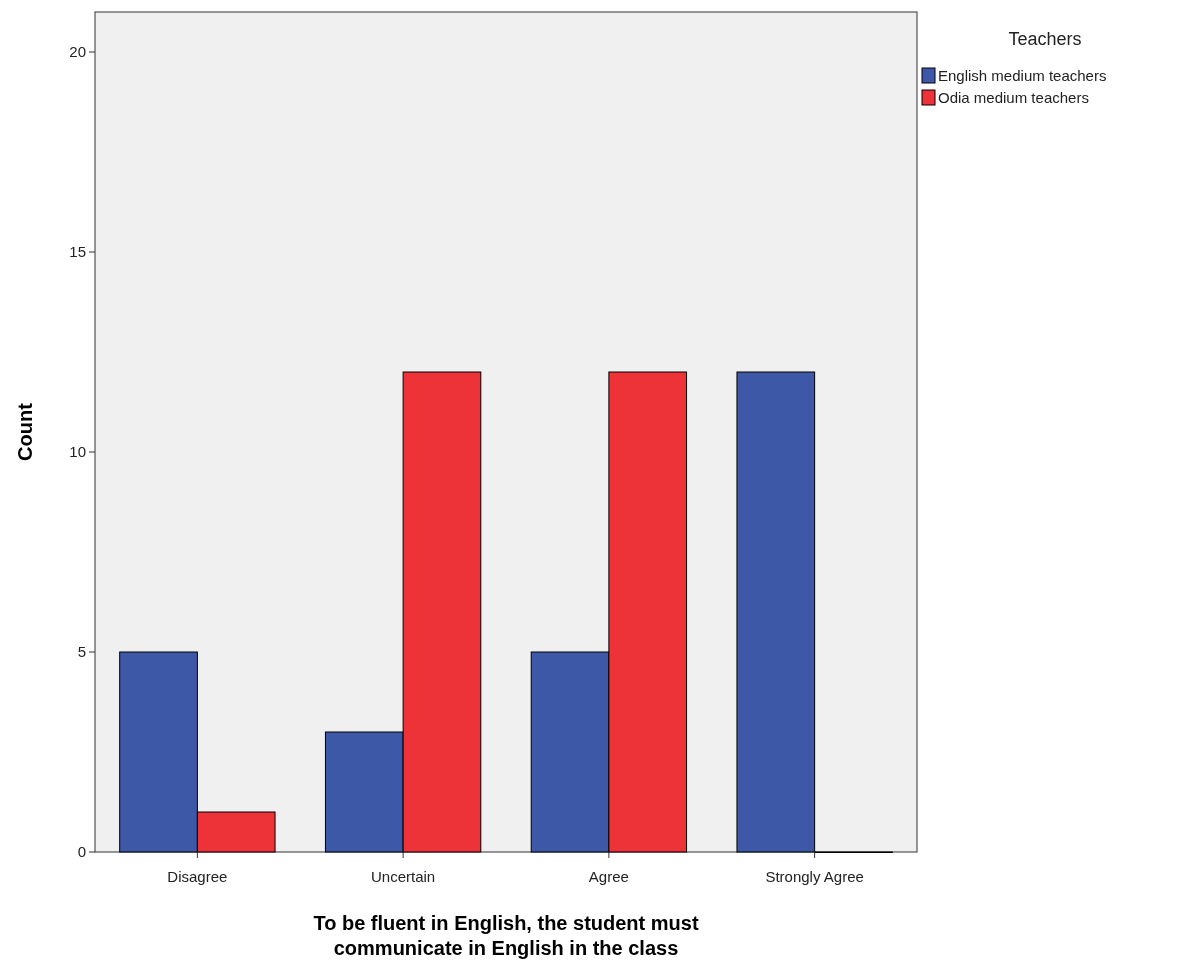 The width and height of the screenshot is (1192, 973). I want to click on legend-label: English medium teachers, so click(1022, 76).